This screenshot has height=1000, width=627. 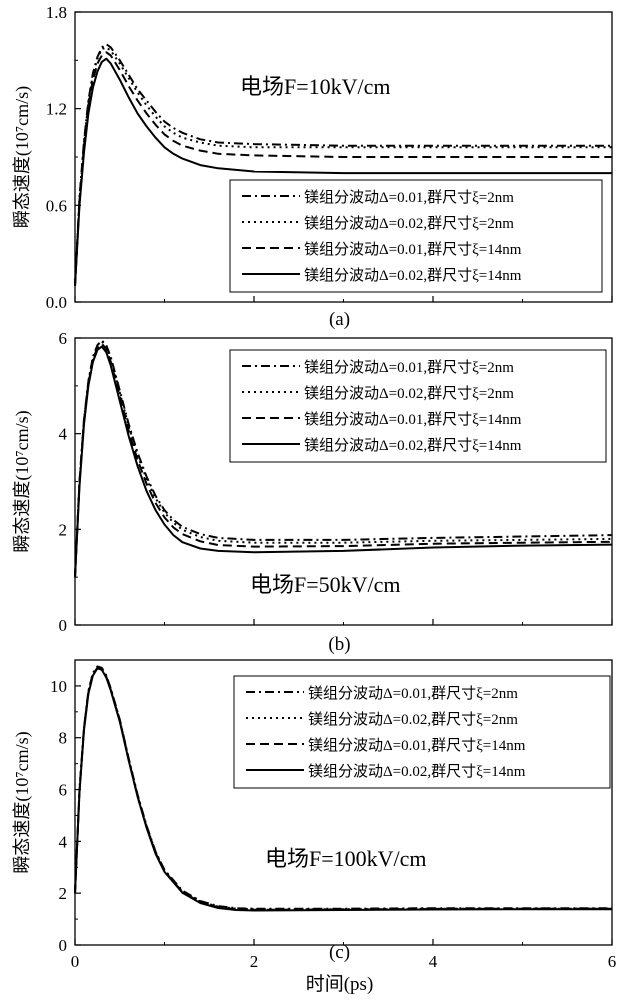 I want to click on x-tick-label: 0, so click(x=75, y=961).